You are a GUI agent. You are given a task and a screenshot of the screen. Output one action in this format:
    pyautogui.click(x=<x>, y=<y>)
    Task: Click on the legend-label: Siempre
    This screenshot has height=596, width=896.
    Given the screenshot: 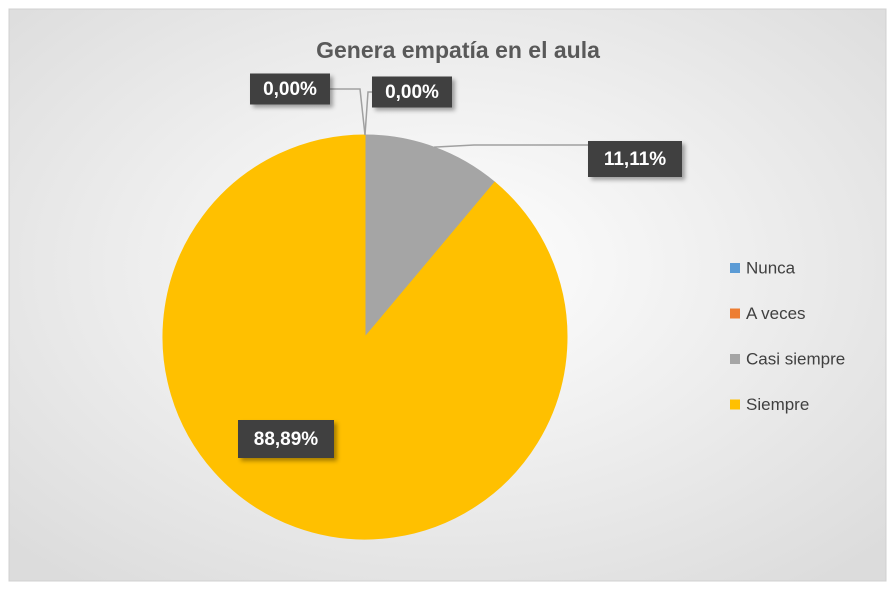 What is the action you would take?
    pyautogui.click(x=777, y=404)
    